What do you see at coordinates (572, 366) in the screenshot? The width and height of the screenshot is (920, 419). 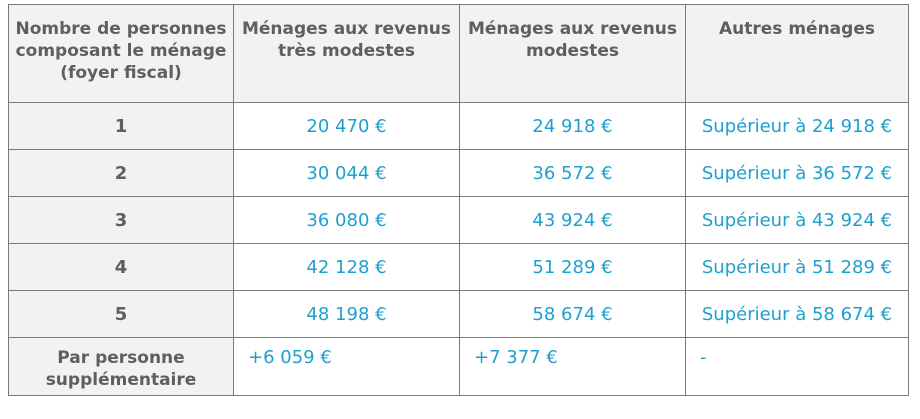 I see `modest-increment-cell: +7 377 €` at bounding box center [572, 366].